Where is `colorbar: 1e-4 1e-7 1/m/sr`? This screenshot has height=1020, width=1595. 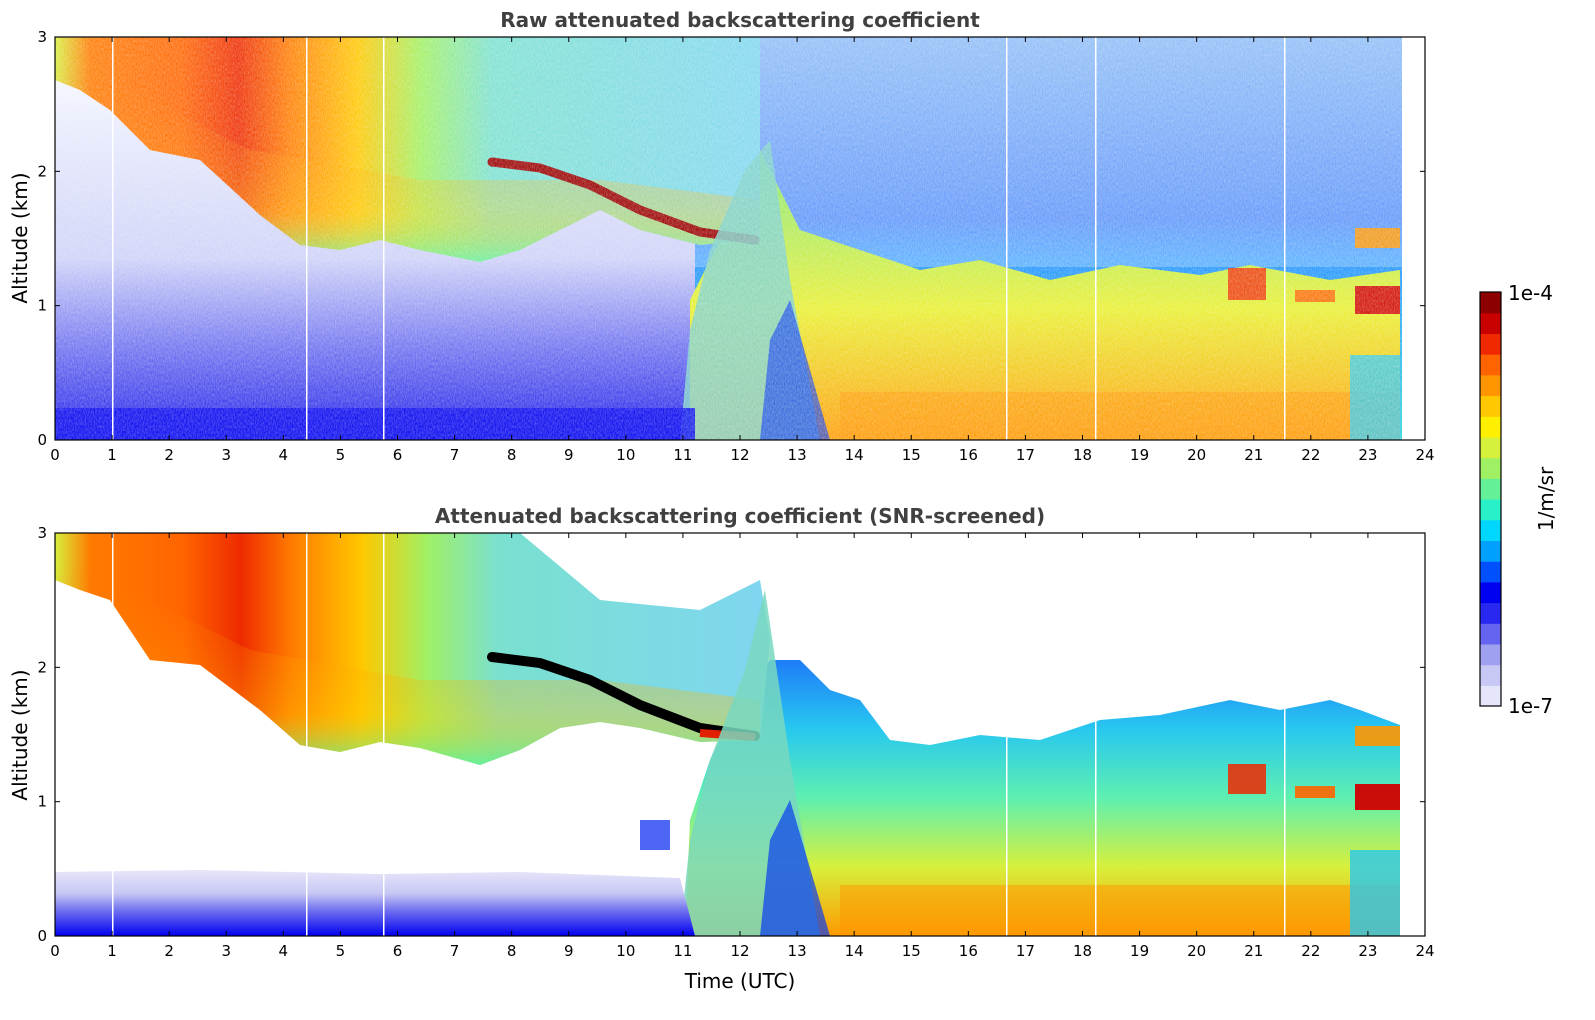 colorbar: 1e-4 1e-7 1/m/sr is located at coordinates (1518, 499).